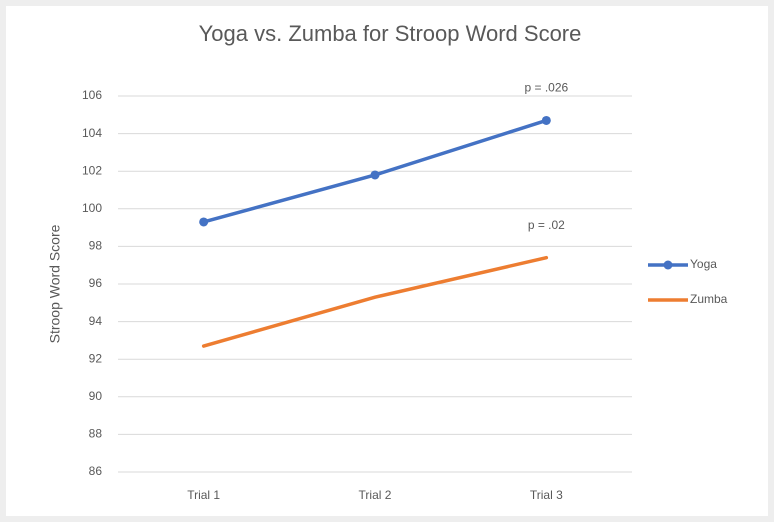  I want to click on legend-label: Zumba, so click(709, 299).